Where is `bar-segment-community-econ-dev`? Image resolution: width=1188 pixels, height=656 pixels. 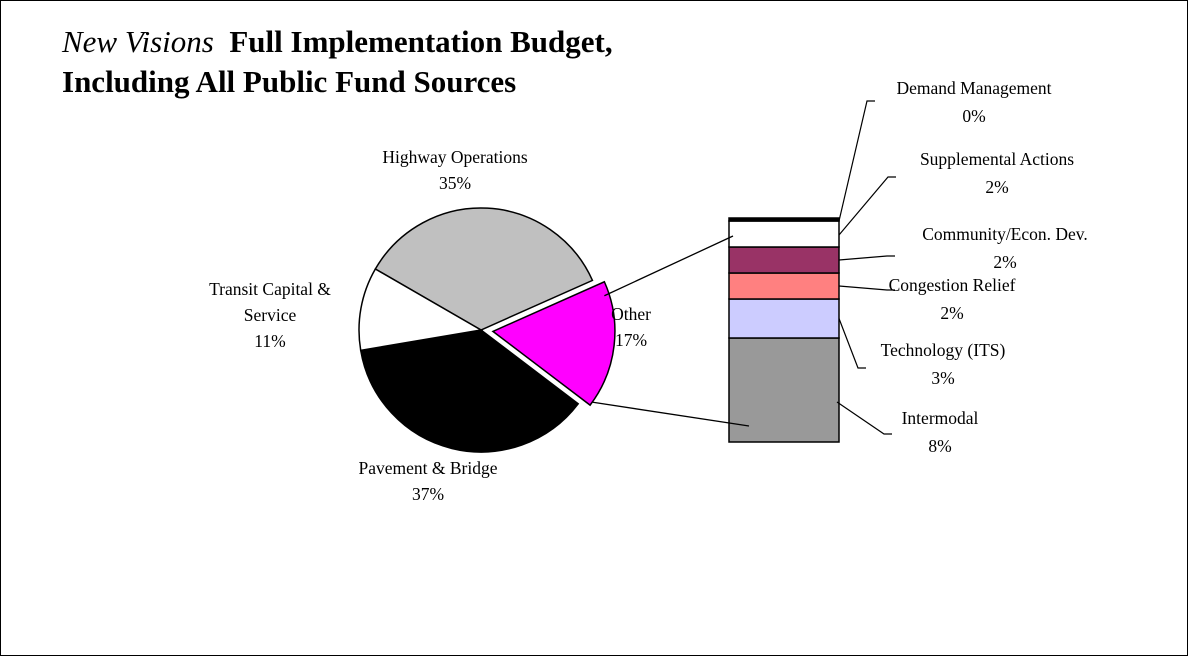
bar-segment-community-econ-dev is located at coordinates (784, 260).